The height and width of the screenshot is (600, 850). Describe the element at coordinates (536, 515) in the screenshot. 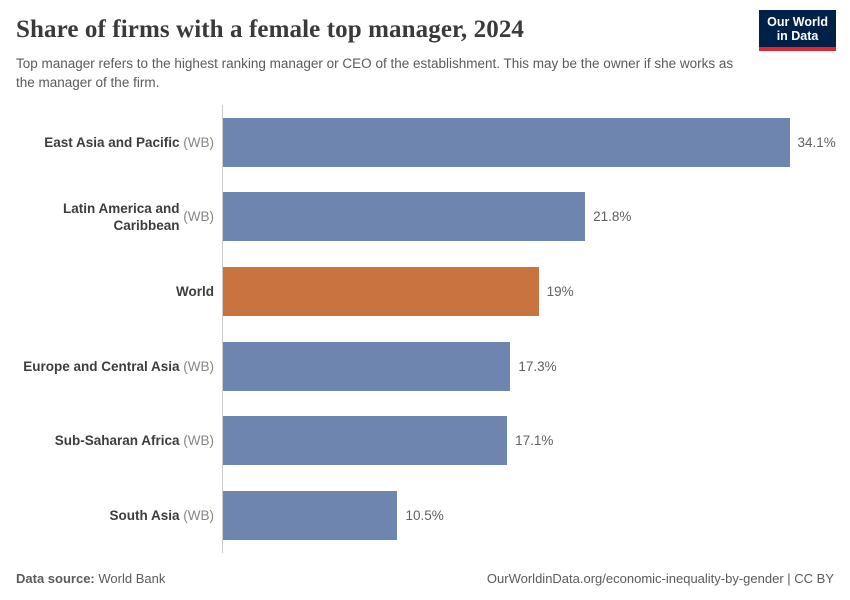

I see `bar-area: 10.5%` at that location.